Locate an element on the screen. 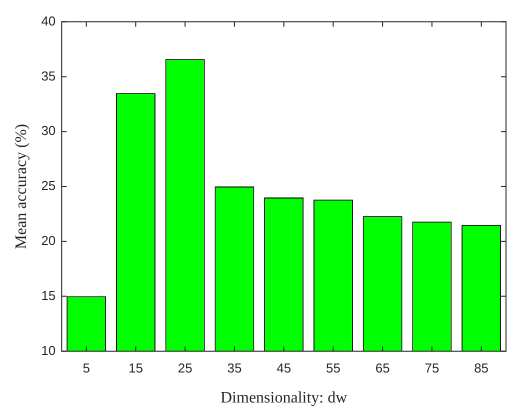 The width and height of the screenshot is (518, 420). x-tick-label: 85 is located at coordinates (481, 368).